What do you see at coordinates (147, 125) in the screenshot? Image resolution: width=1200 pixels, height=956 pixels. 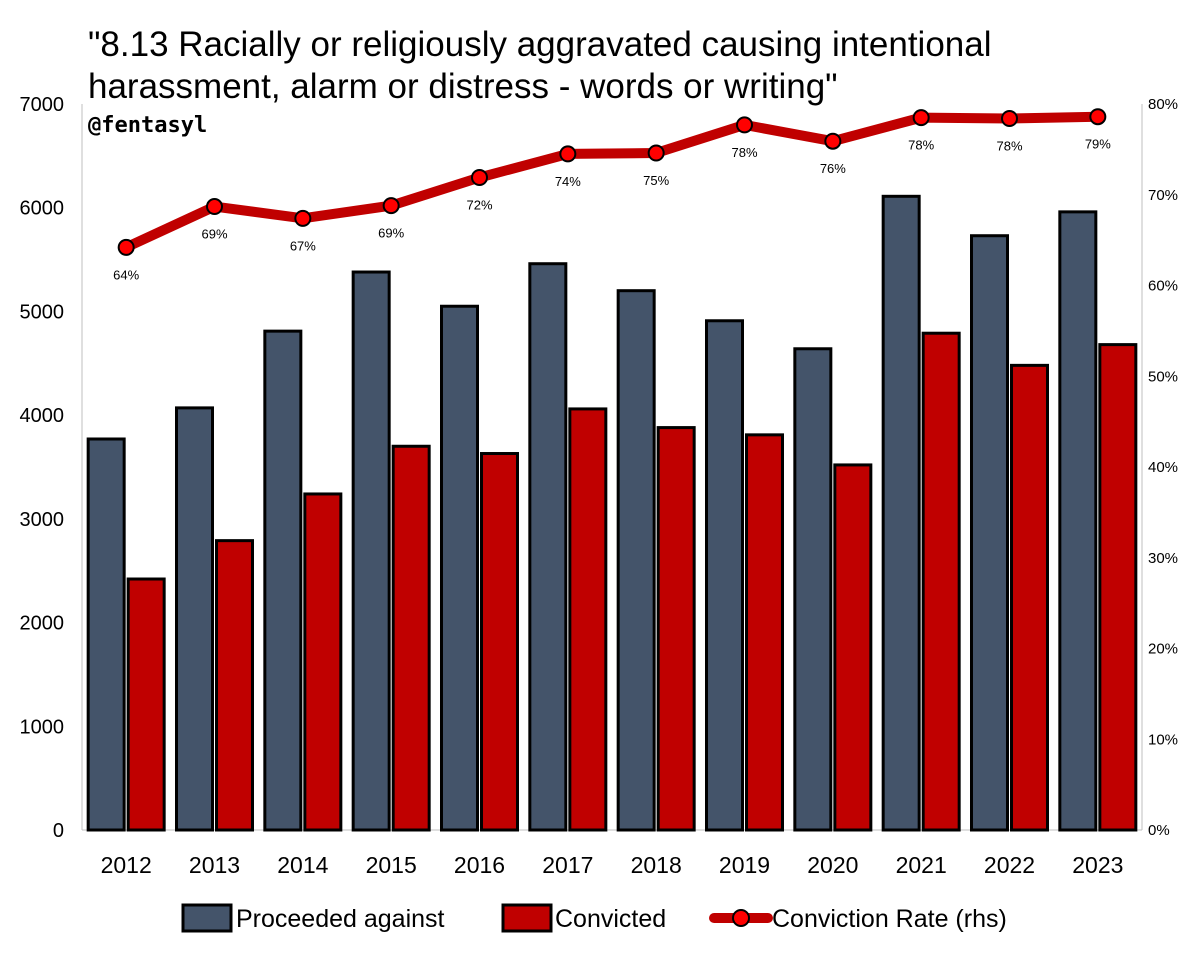 I see `chart-subtitle: @fentasyl` at bounding box center [147, 125].